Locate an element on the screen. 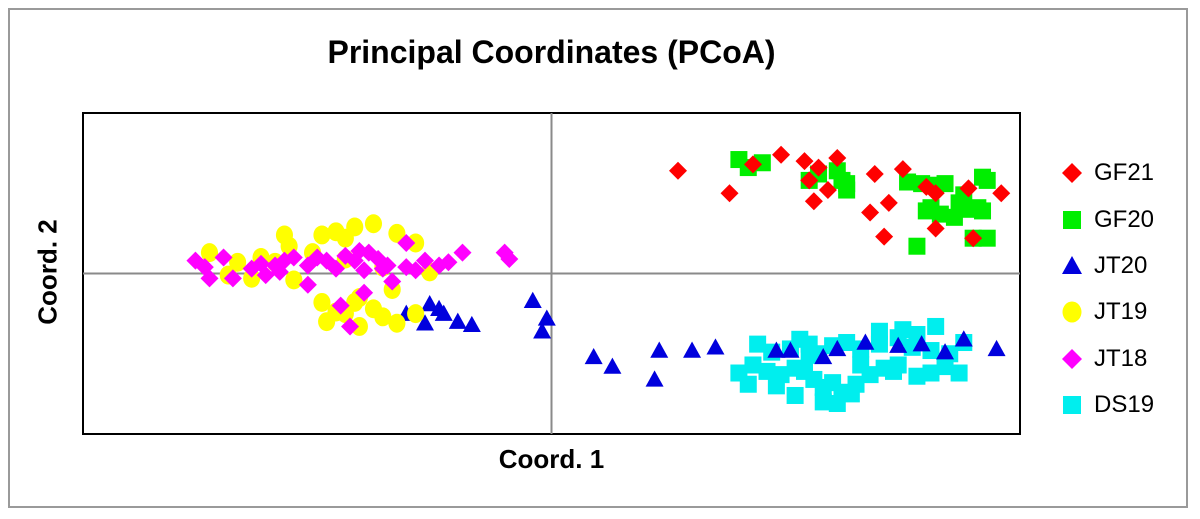 The height and width of the screenshot is (519, 1200). legend-label: JT19 is located at coordinates (1121, 312).